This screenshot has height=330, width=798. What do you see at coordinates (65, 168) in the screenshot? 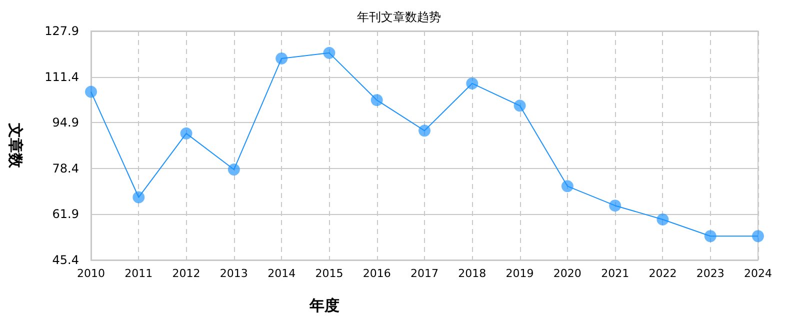
I see `y-tick-label: 78.4` at bounding box center [65, 168].